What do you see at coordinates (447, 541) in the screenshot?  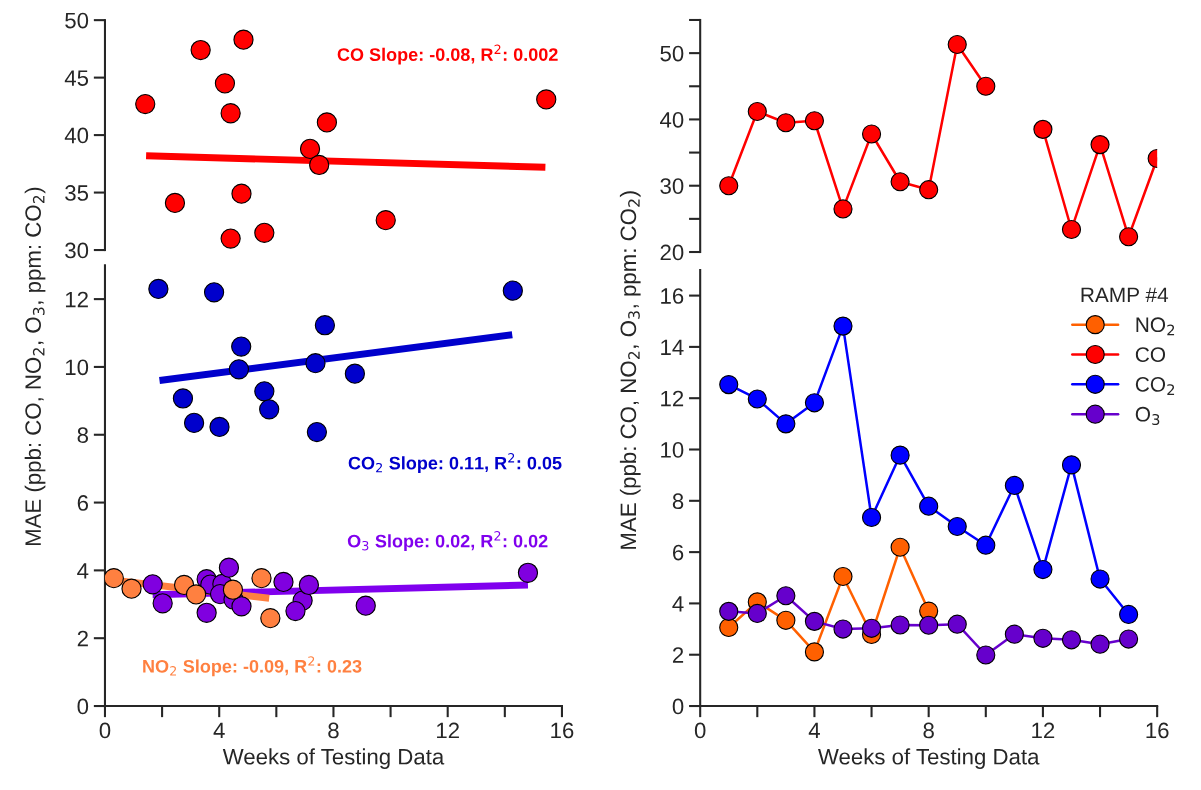 I see `annotation: O$_{3}$ Slope: 0.02, R$^{2}$: 0.02` at bounding box center [447, 541].